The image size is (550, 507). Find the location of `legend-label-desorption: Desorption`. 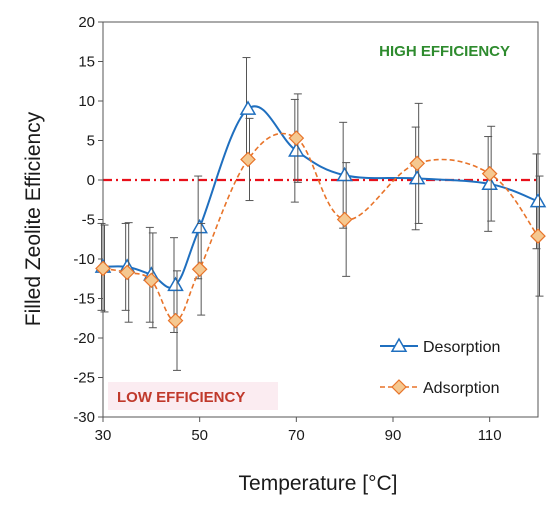

legend-label-desorption: Desorption is located at coordinates (461, 347).